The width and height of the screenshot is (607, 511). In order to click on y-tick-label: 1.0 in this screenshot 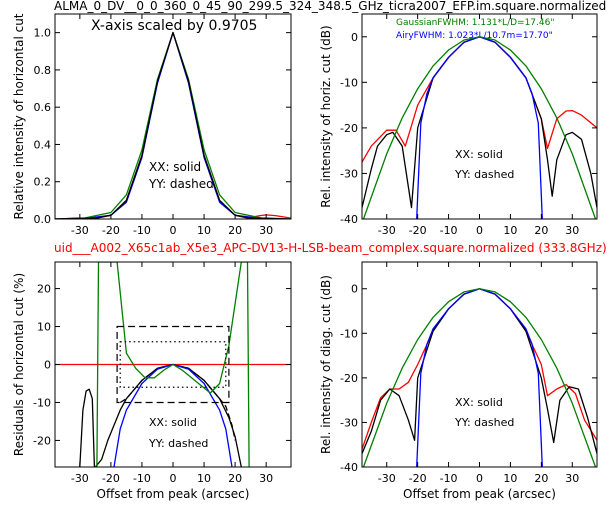, I will do `click(43, 33)`.